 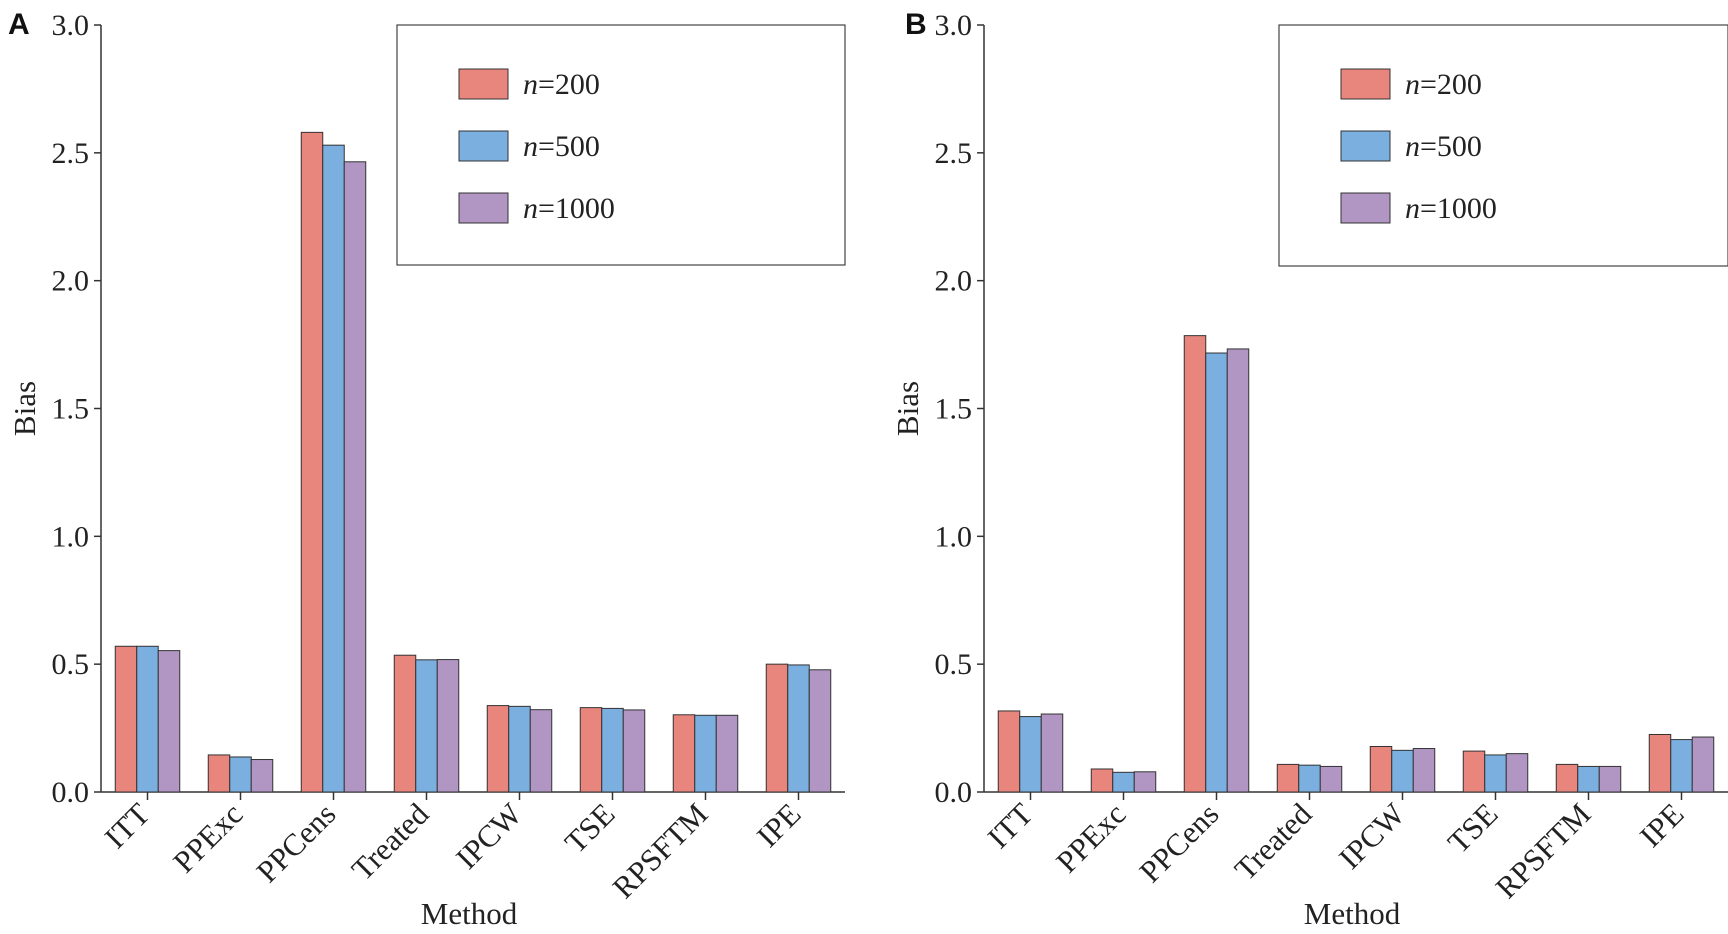 I want to click on panel-letter: B, so click(x=916, y=24).